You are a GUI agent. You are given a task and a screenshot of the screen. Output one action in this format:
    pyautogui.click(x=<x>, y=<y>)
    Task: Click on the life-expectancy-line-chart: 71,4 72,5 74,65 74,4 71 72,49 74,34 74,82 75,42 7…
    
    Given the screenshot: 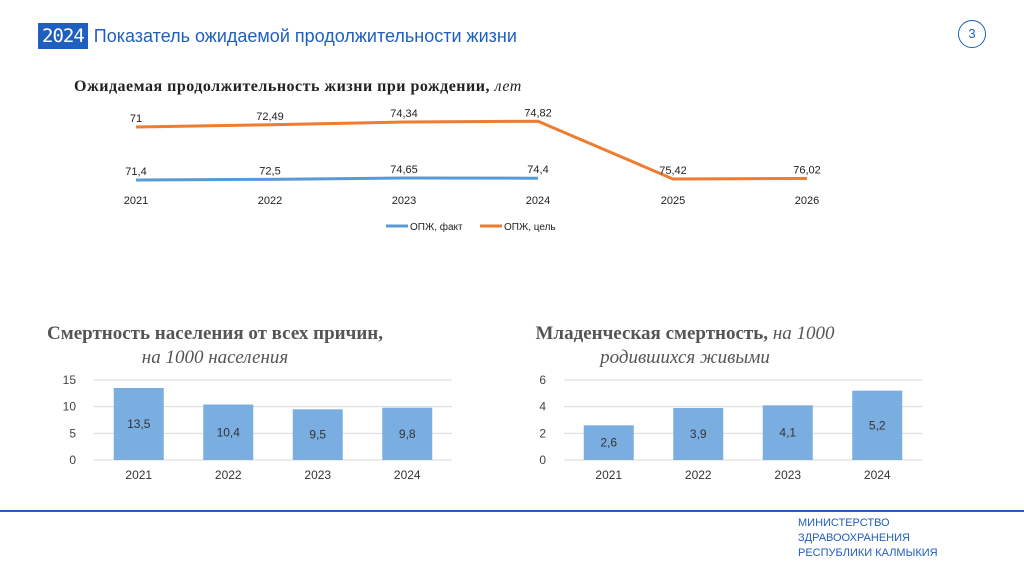 What is the action you would take?
    pyautogui.click(x=472, y=170)
    